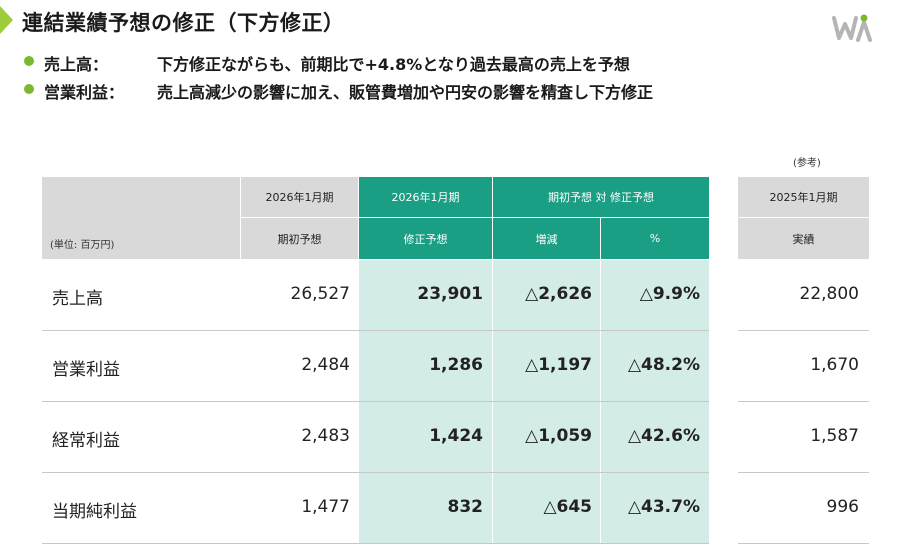 This screenshot has width=897, height=560. Describe the element at coordinates (456, 365) in the screenshot. I see `revised-value: 1,286` at that location.